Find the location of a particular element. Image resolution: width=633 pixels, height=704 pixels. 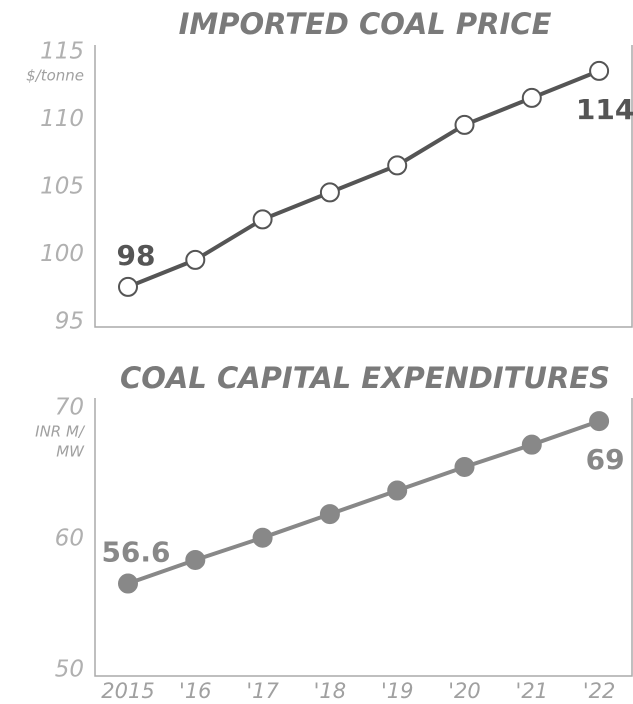

value-label: 98 is located at coordinates (136, 255).